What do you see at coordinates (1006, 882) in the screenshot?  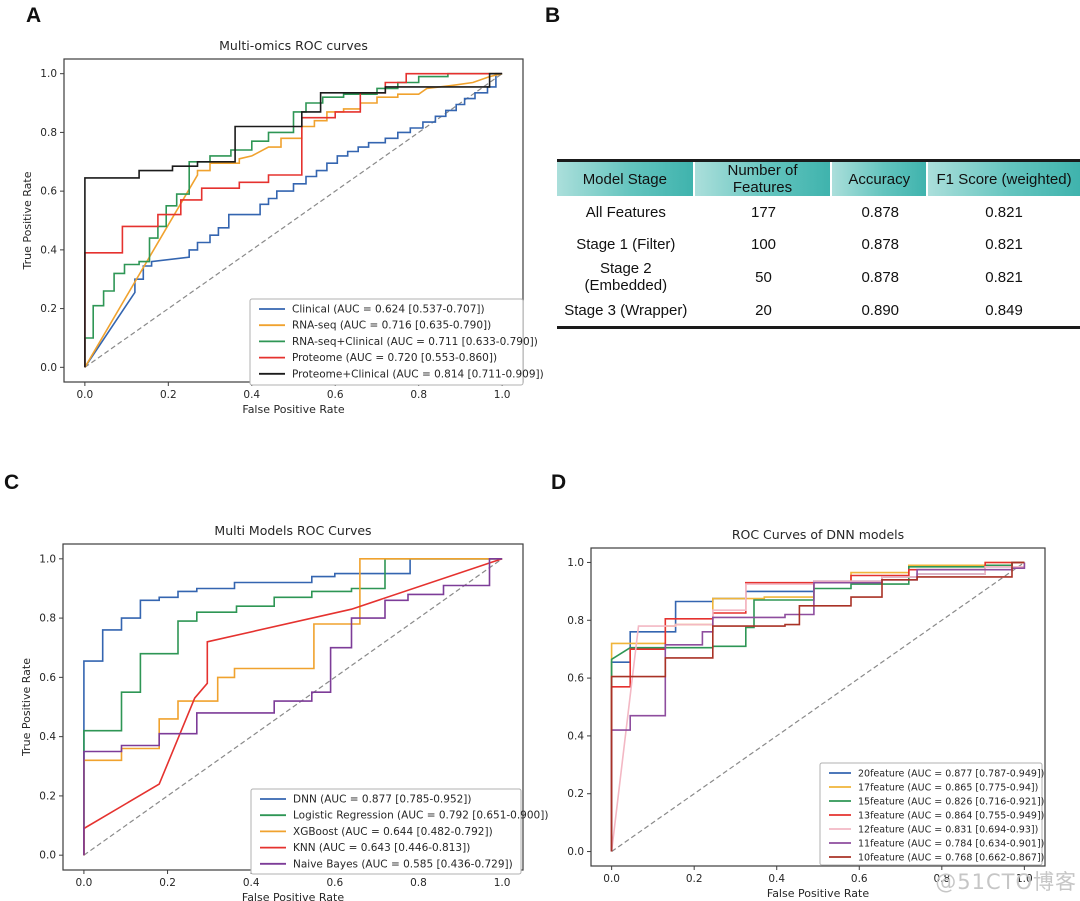 I see `watermark-text: @51CTO博客` at bounding box center [1006, 882].